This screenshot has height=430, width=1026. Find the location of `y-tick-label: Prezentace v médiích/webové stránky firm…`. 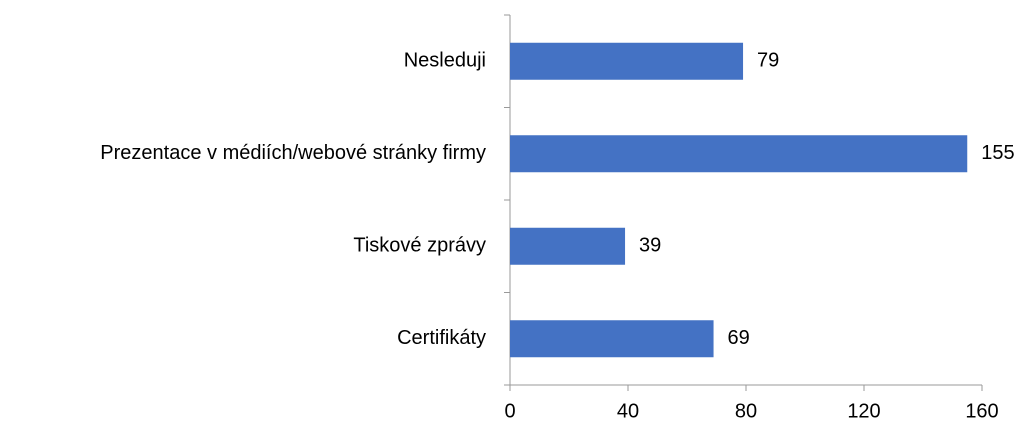

y-tick-label: Prezentace v médiích/webové stránky firm… is located at coordinates (293, 153).